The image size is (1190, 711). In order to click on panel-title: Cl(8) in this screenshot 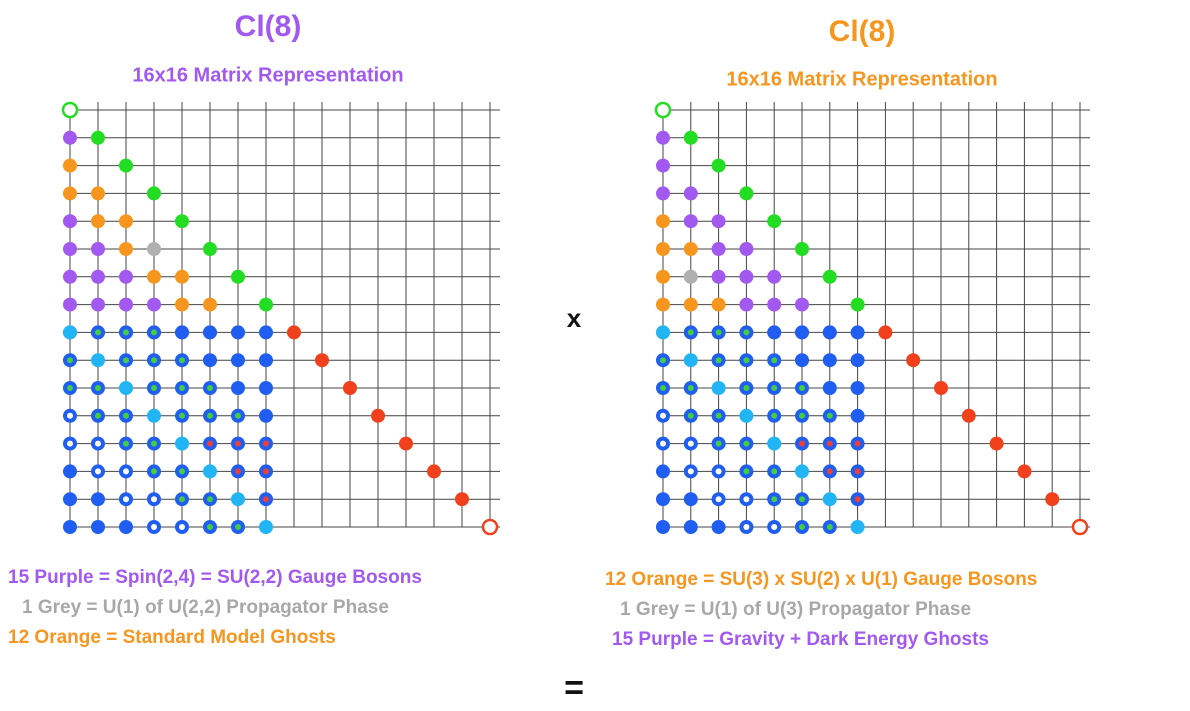, I will do `click(862, 31)`.